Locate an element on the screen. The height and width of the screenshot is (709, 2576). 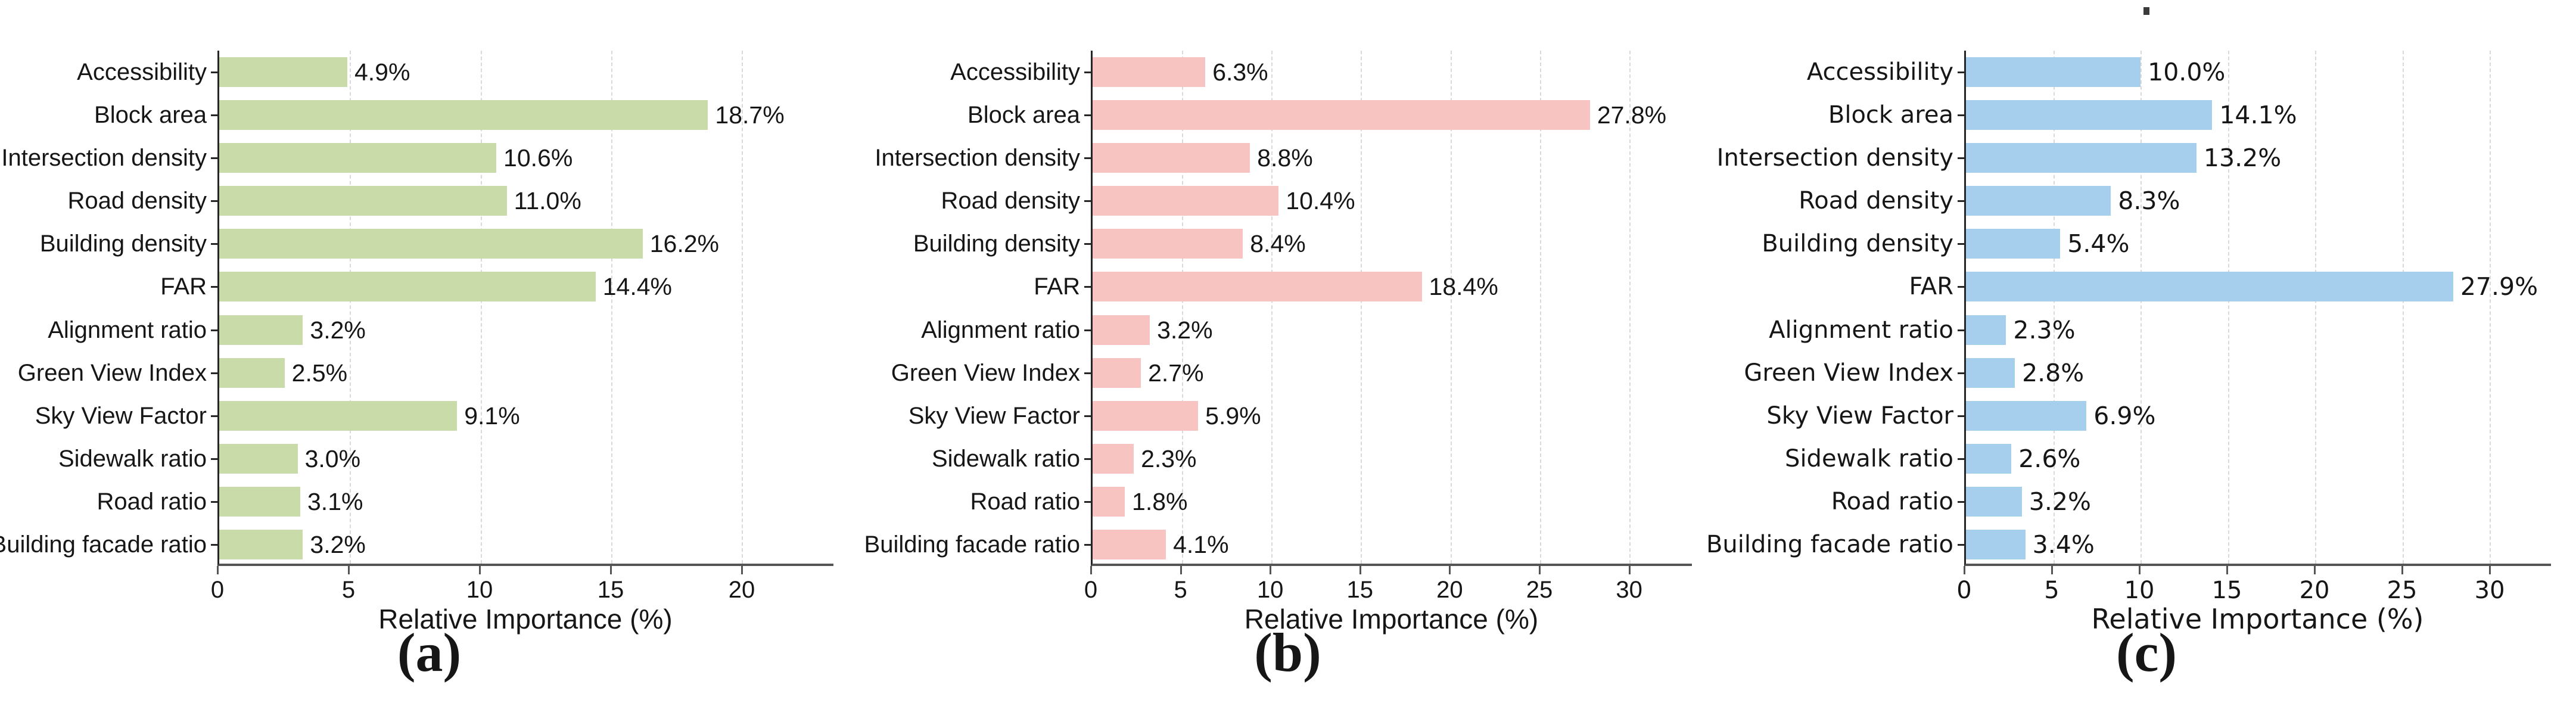
bar-value-label: 8.3% is located at coordinates (2149, 201).